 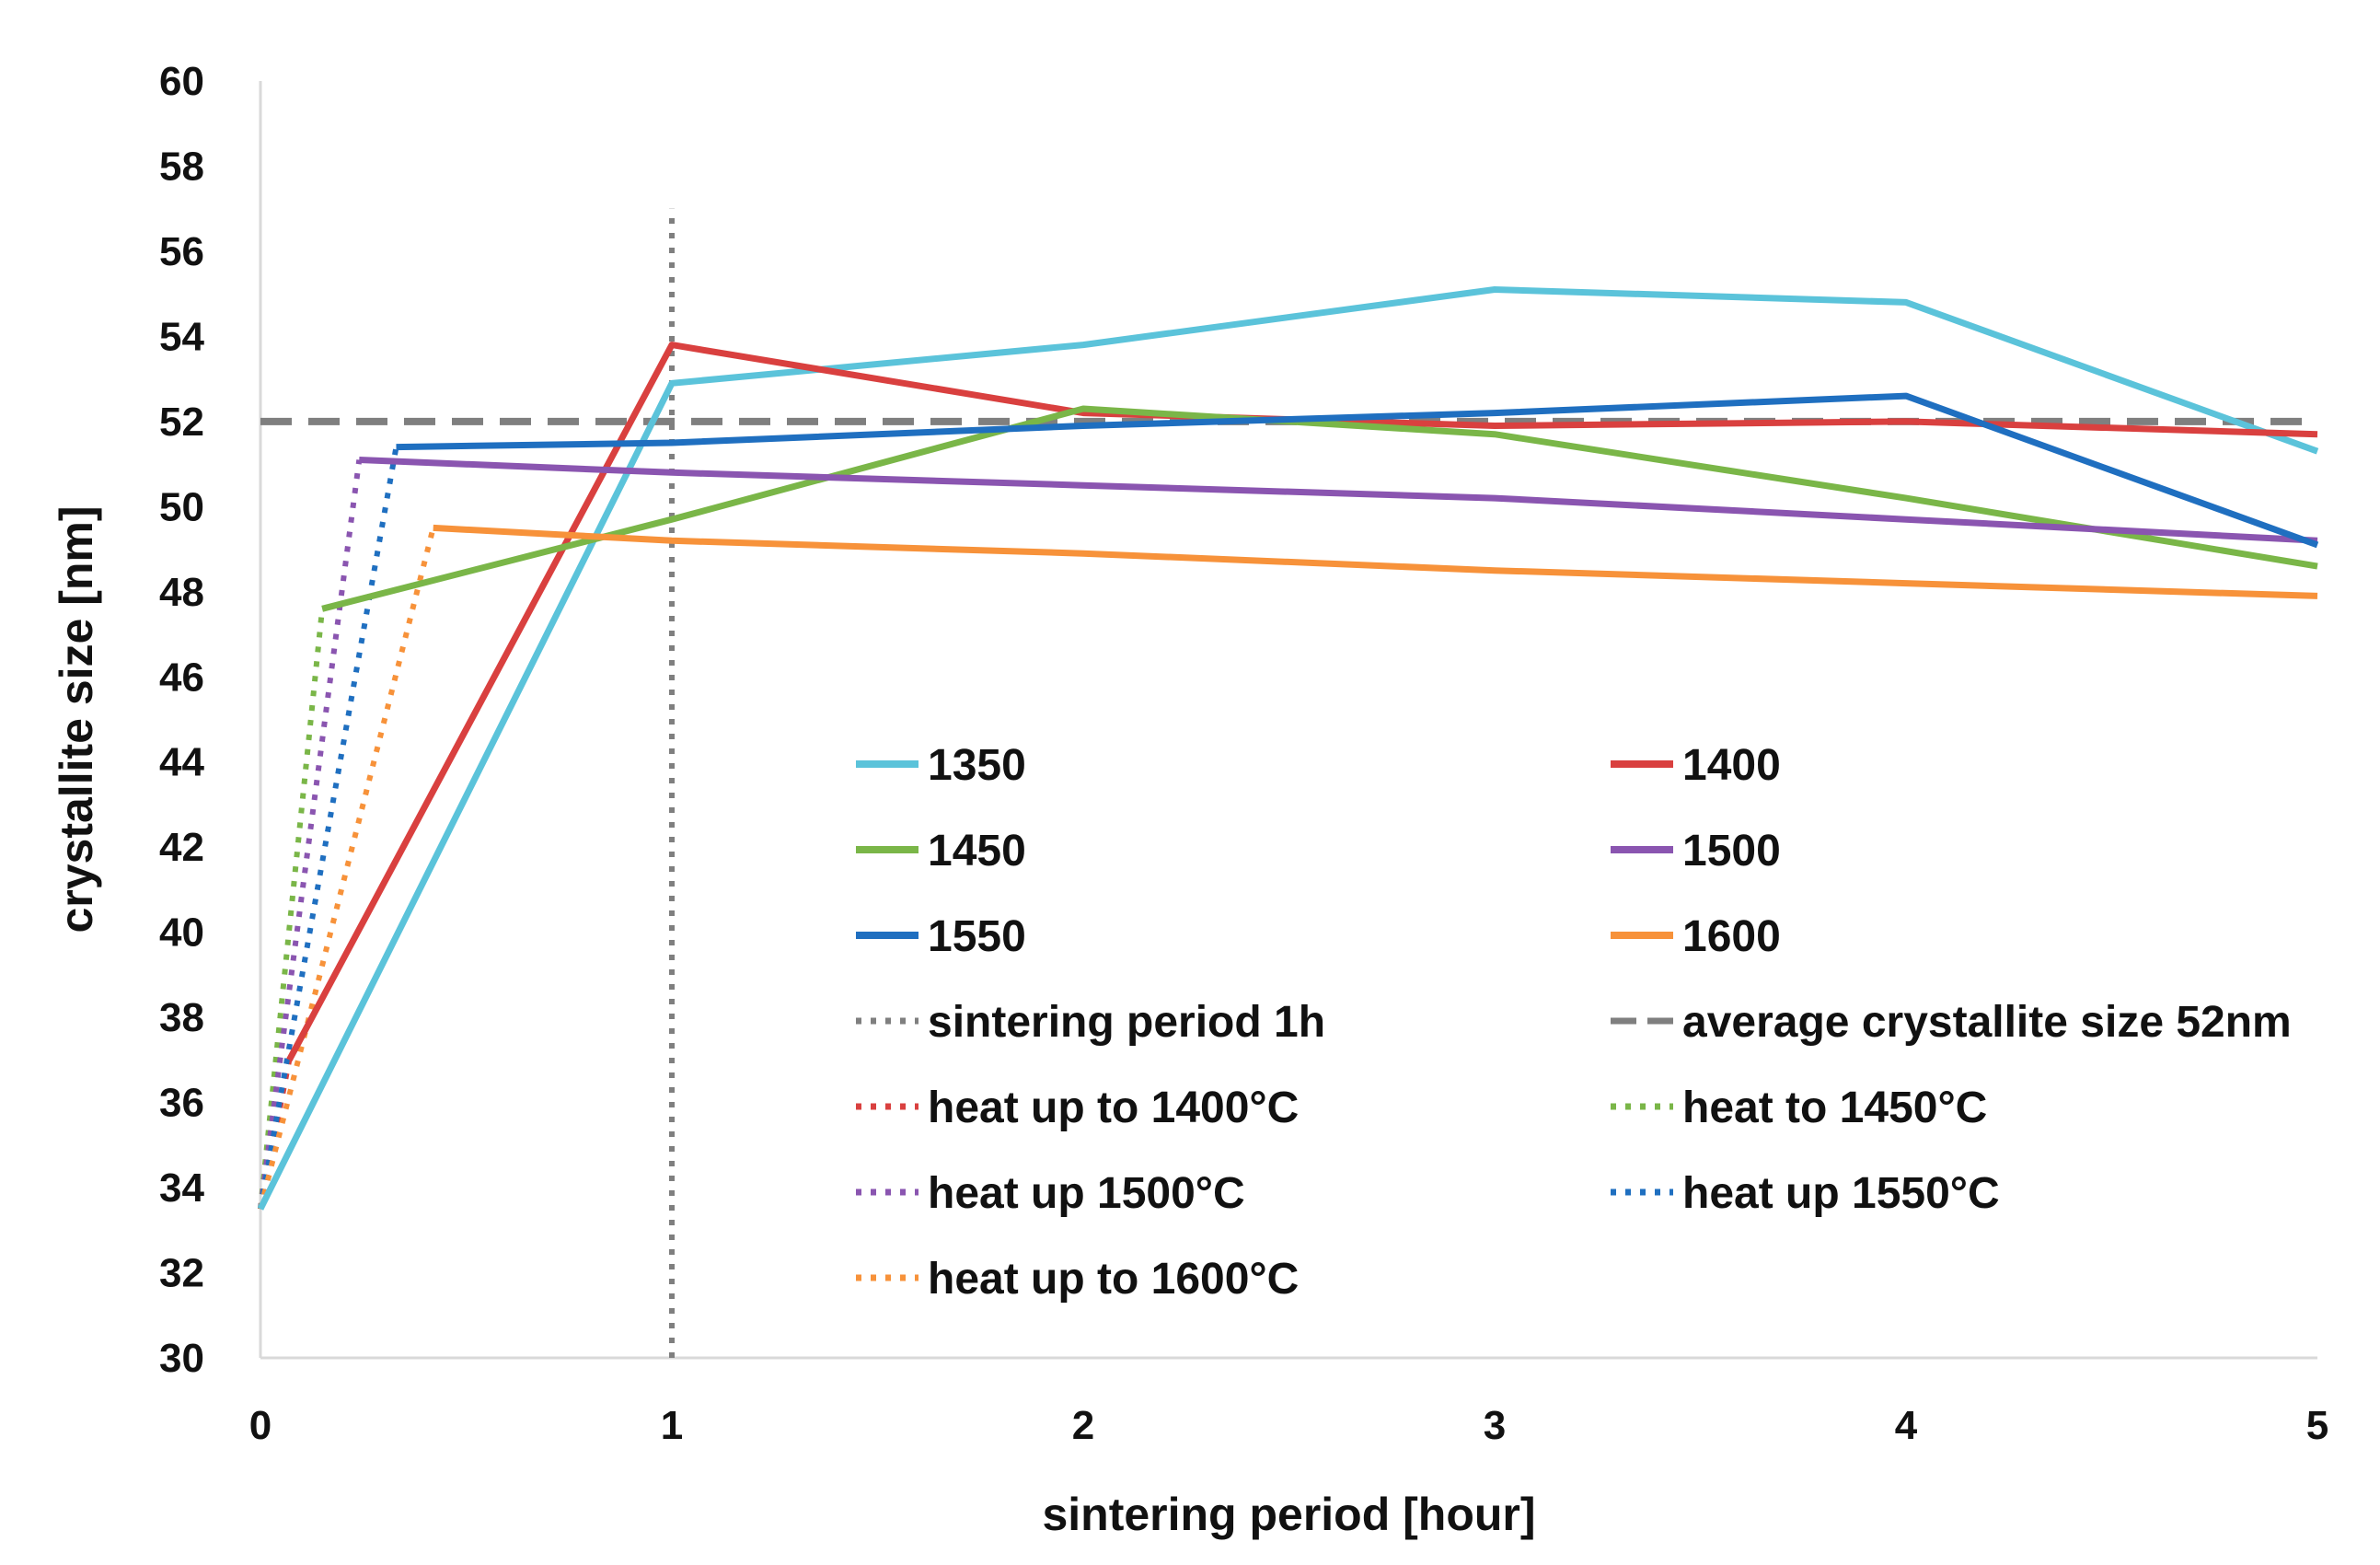 I want to click on legend-item: average crystallite size 52nm, so click(x=1951, y=1022).